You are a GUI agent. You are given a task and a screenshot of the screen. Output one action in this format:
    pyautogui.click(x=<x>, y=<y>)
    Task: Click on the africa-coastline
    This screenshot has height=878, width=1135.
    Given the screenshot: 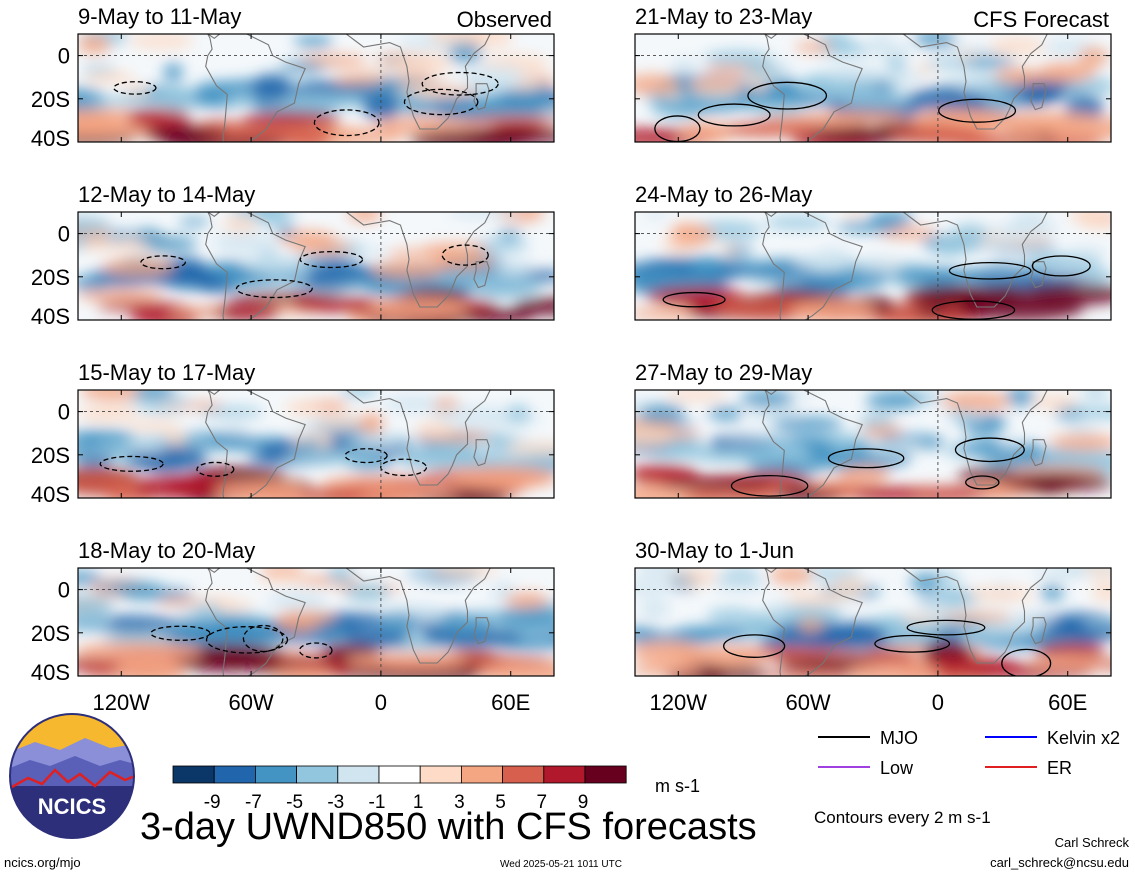 What is the action you would take?
    pyautogui.click(x=418, y=438)
    